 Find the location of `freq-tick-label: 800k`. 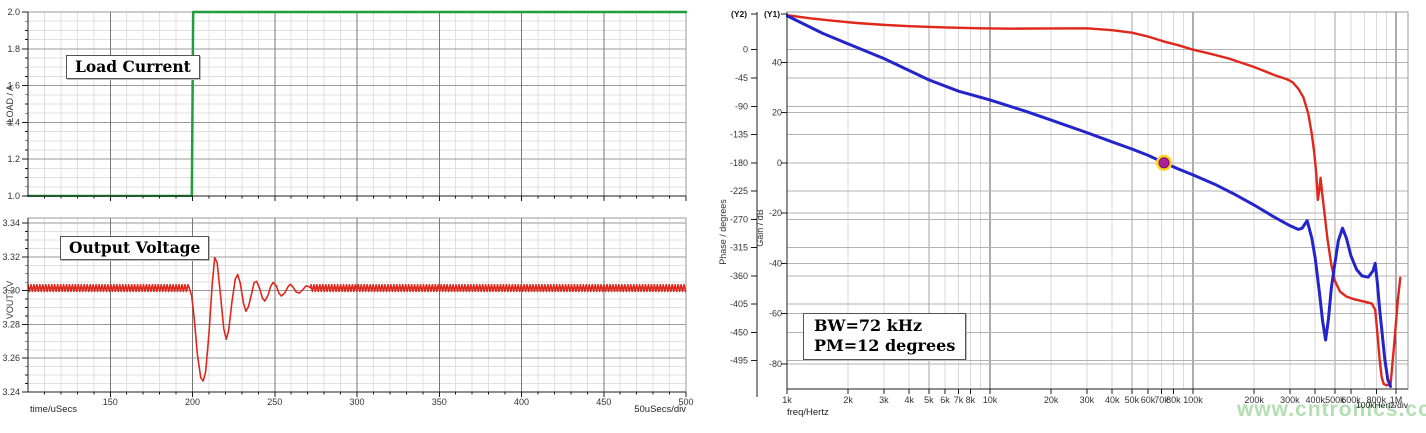

freq-tick-label: 800k is located at coordinates (1377, 400).